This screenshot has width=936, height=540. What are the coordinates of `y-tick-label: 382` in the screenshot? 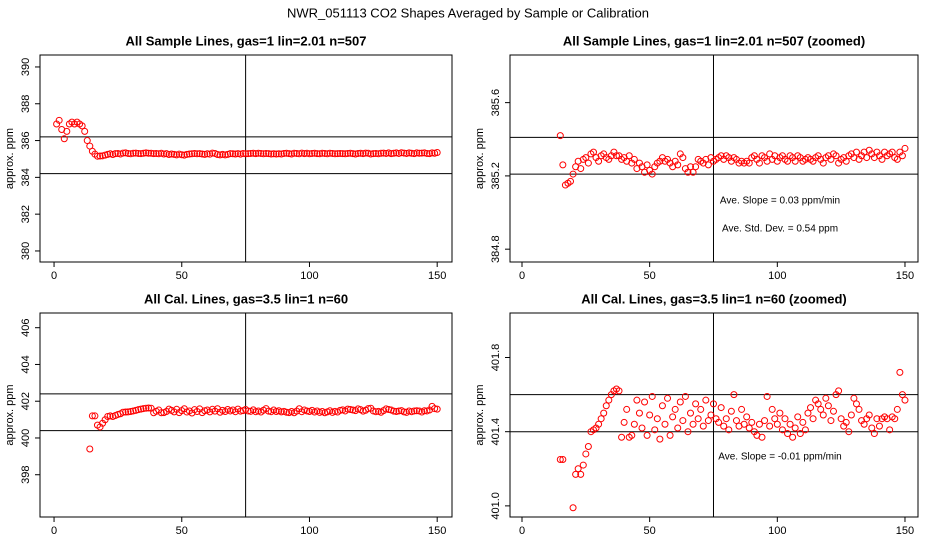 It's located at (26, 214).